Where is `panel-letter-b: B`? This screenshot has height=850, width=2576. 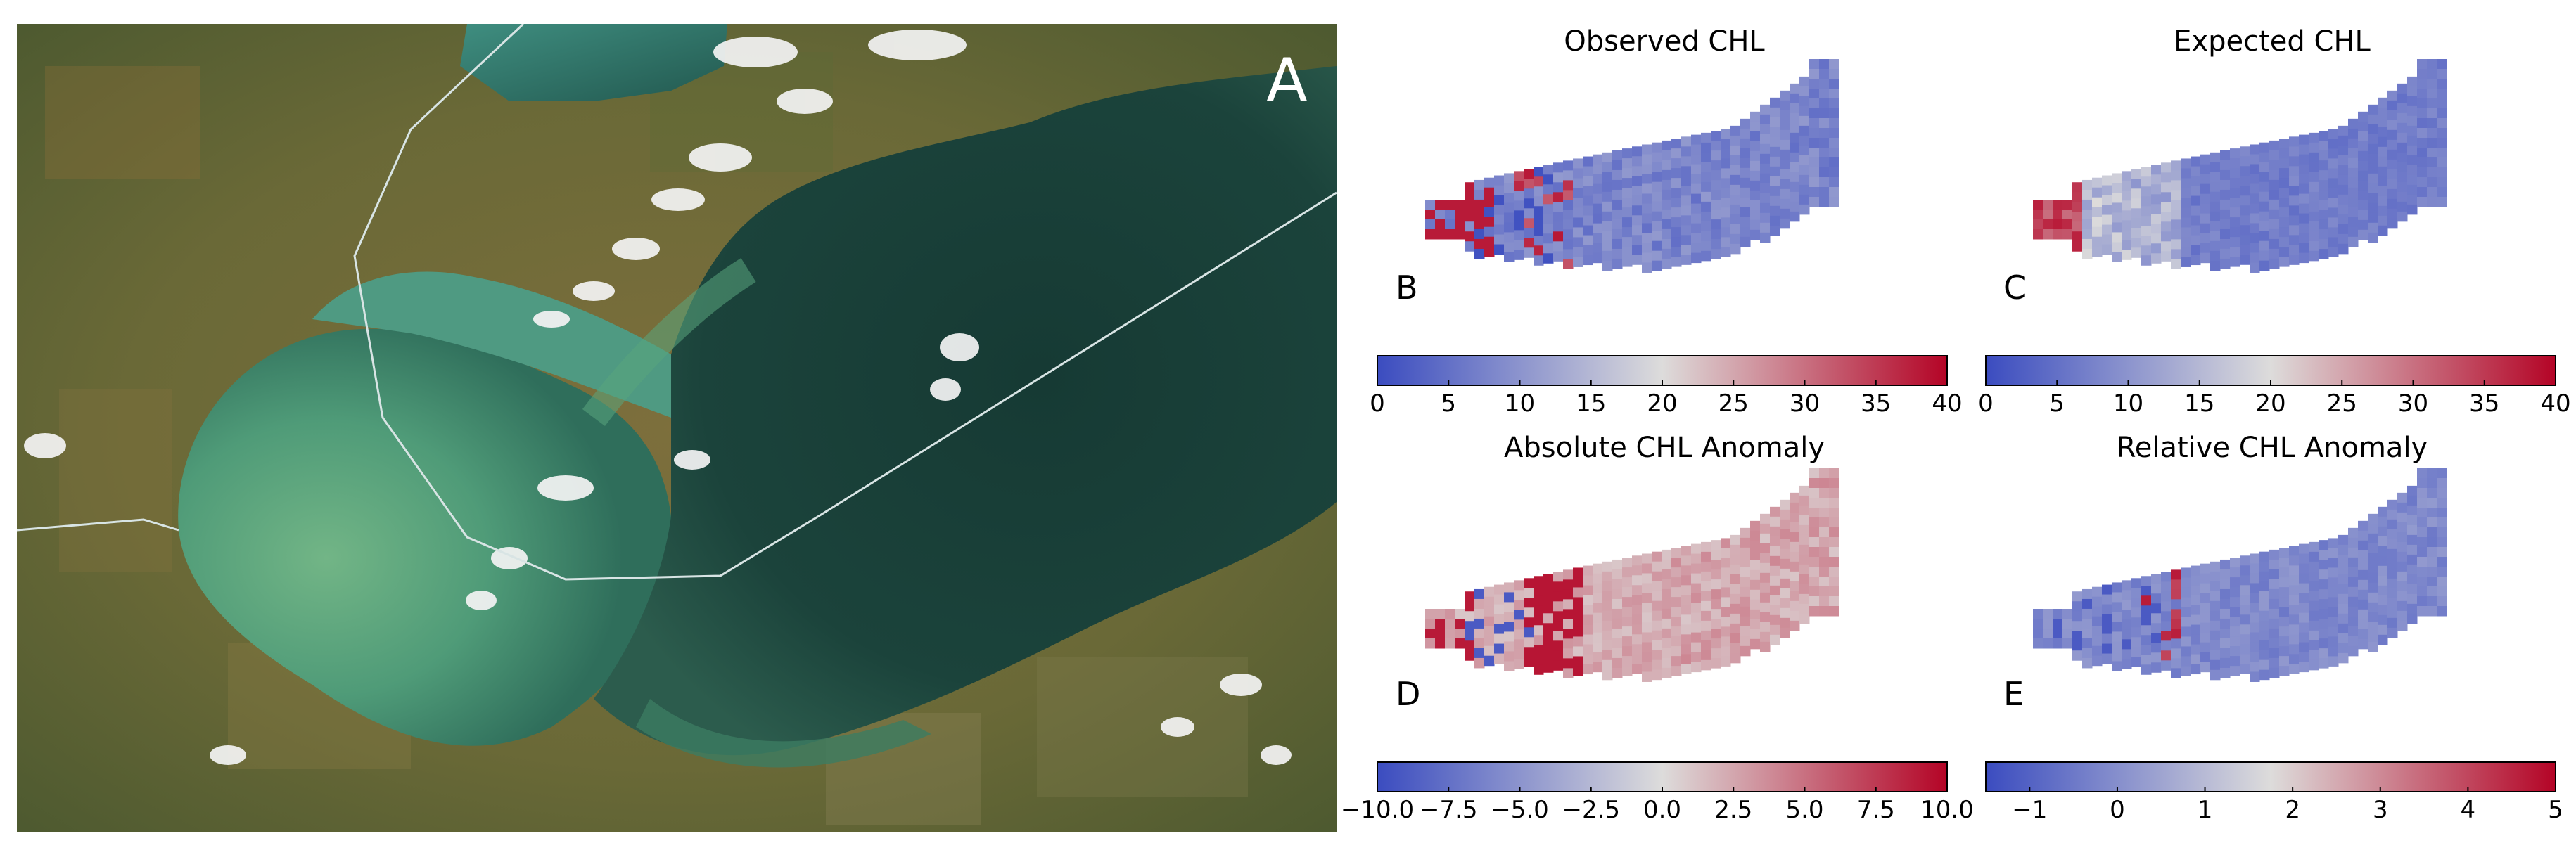
panel-letter-b: B is located at coordinates (1407, 288).